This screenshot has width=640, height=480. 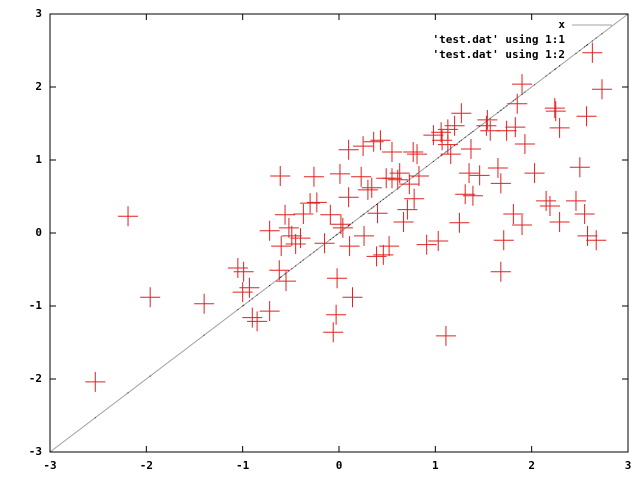 I want to click on y-tick-label: 1, so click(x=38, y=159).